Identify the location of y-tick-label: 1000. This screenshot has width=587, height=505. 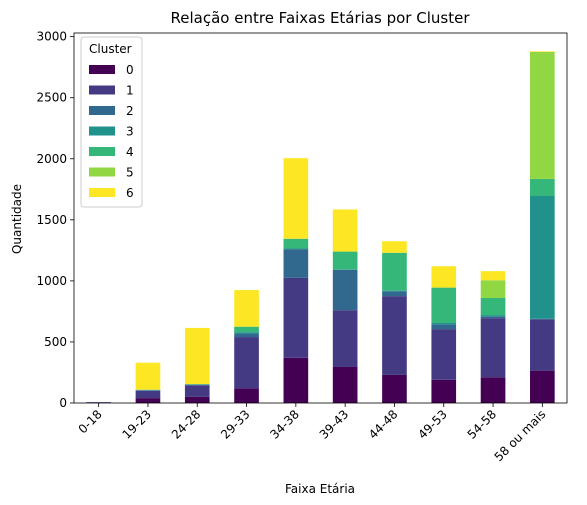
(51, 281).